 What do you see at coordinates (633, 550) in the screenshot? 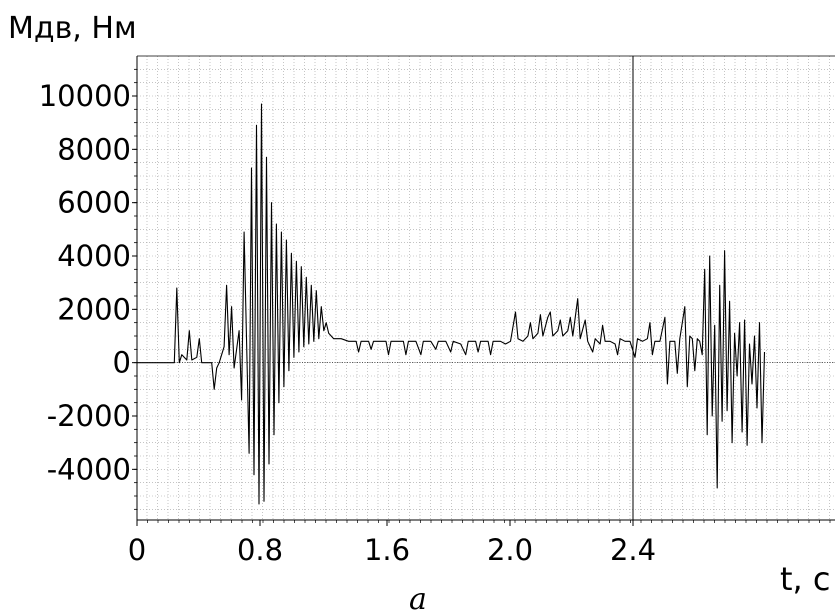
I see `x-tick-label: 2.4` at bounding box center [633, 550].